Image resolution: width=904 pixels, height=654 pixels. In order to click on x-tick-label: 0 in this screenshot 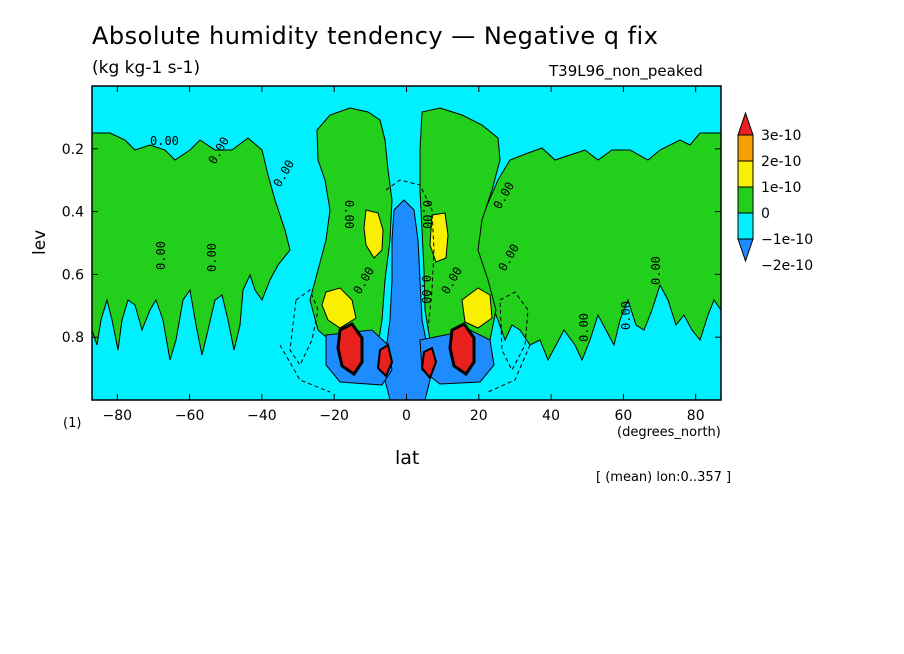, I will do `click(406, 416)`.